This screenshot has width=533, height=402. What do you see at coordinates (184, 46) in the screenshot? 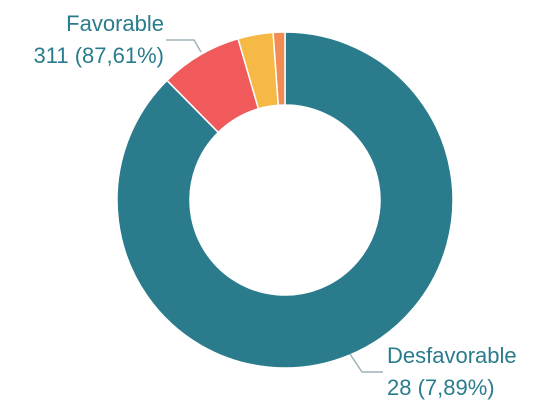
I see `leader-line-desfavorable` at bounding box center [184, 46].